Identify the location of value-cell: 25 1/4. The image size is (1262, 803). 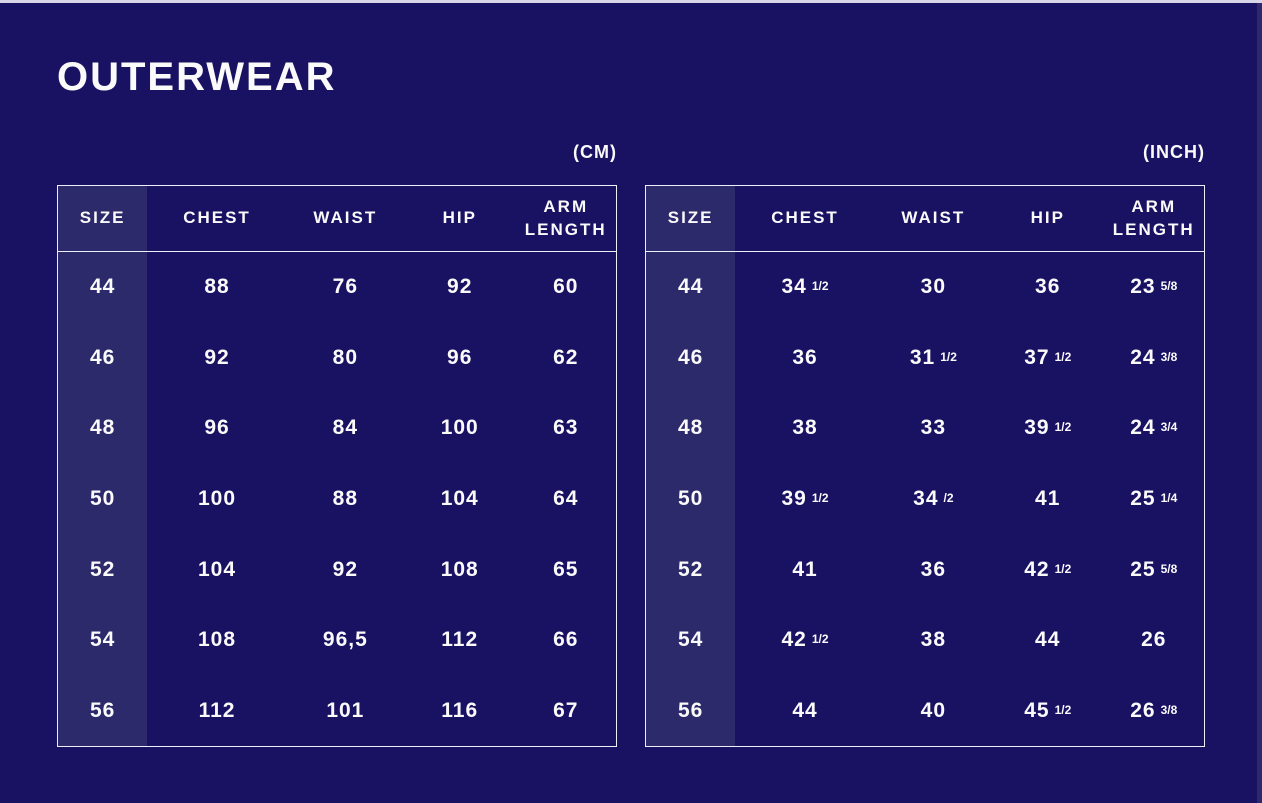
(1154, 499).